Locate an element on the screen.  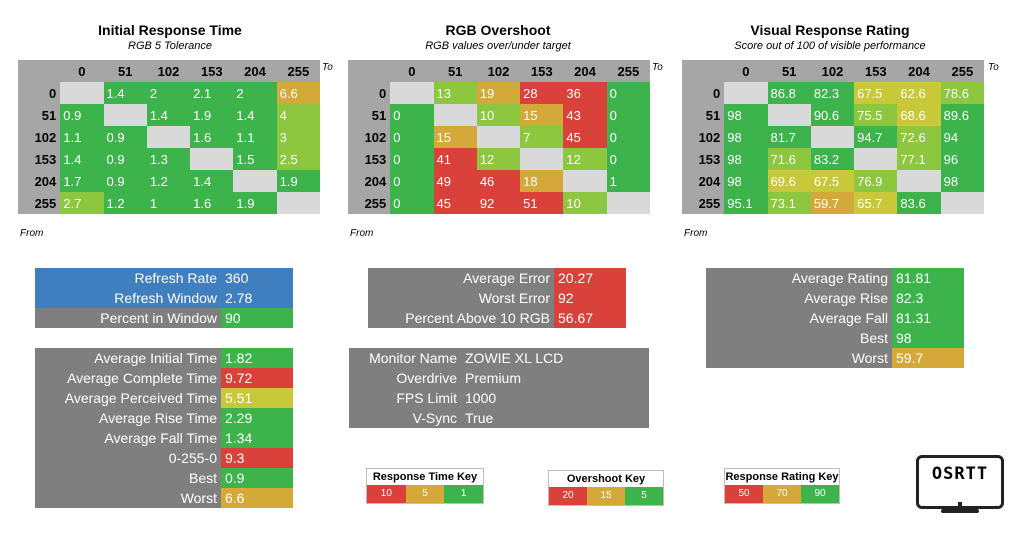
stat-value: 2.78 is located at coordinates (257, 298).